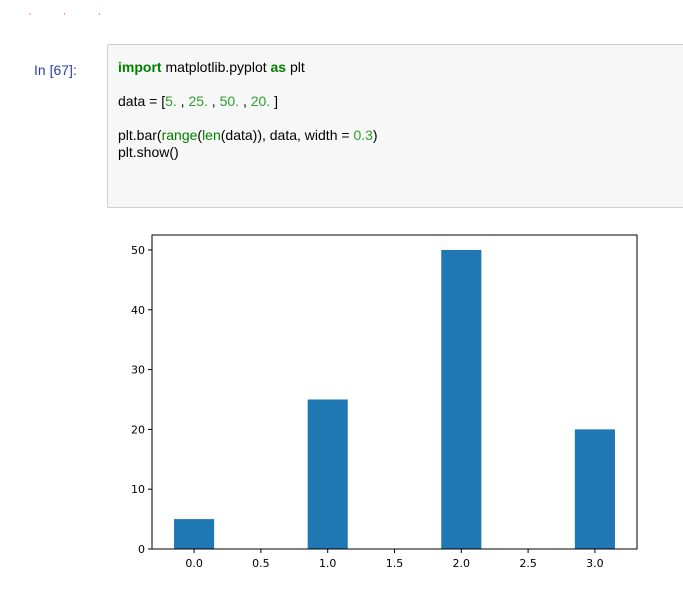 The image size is (683, 603). I want to click on code-token: 50., so click(229, 101).